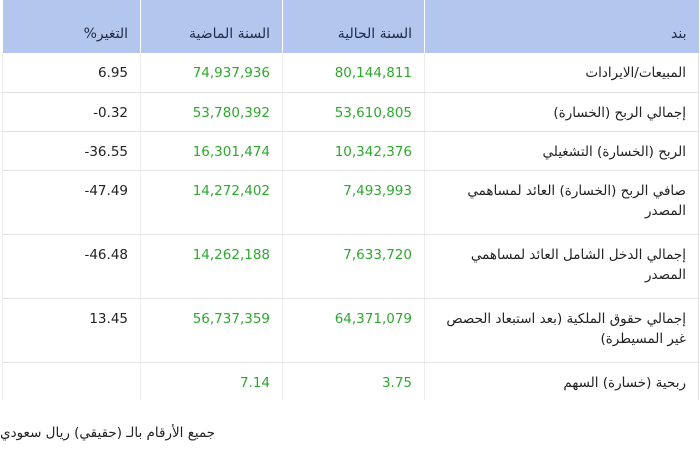  Describe the element at coordinates (71, 202) in the screenshot. I see `row-change-value: 47.49-` at that location.